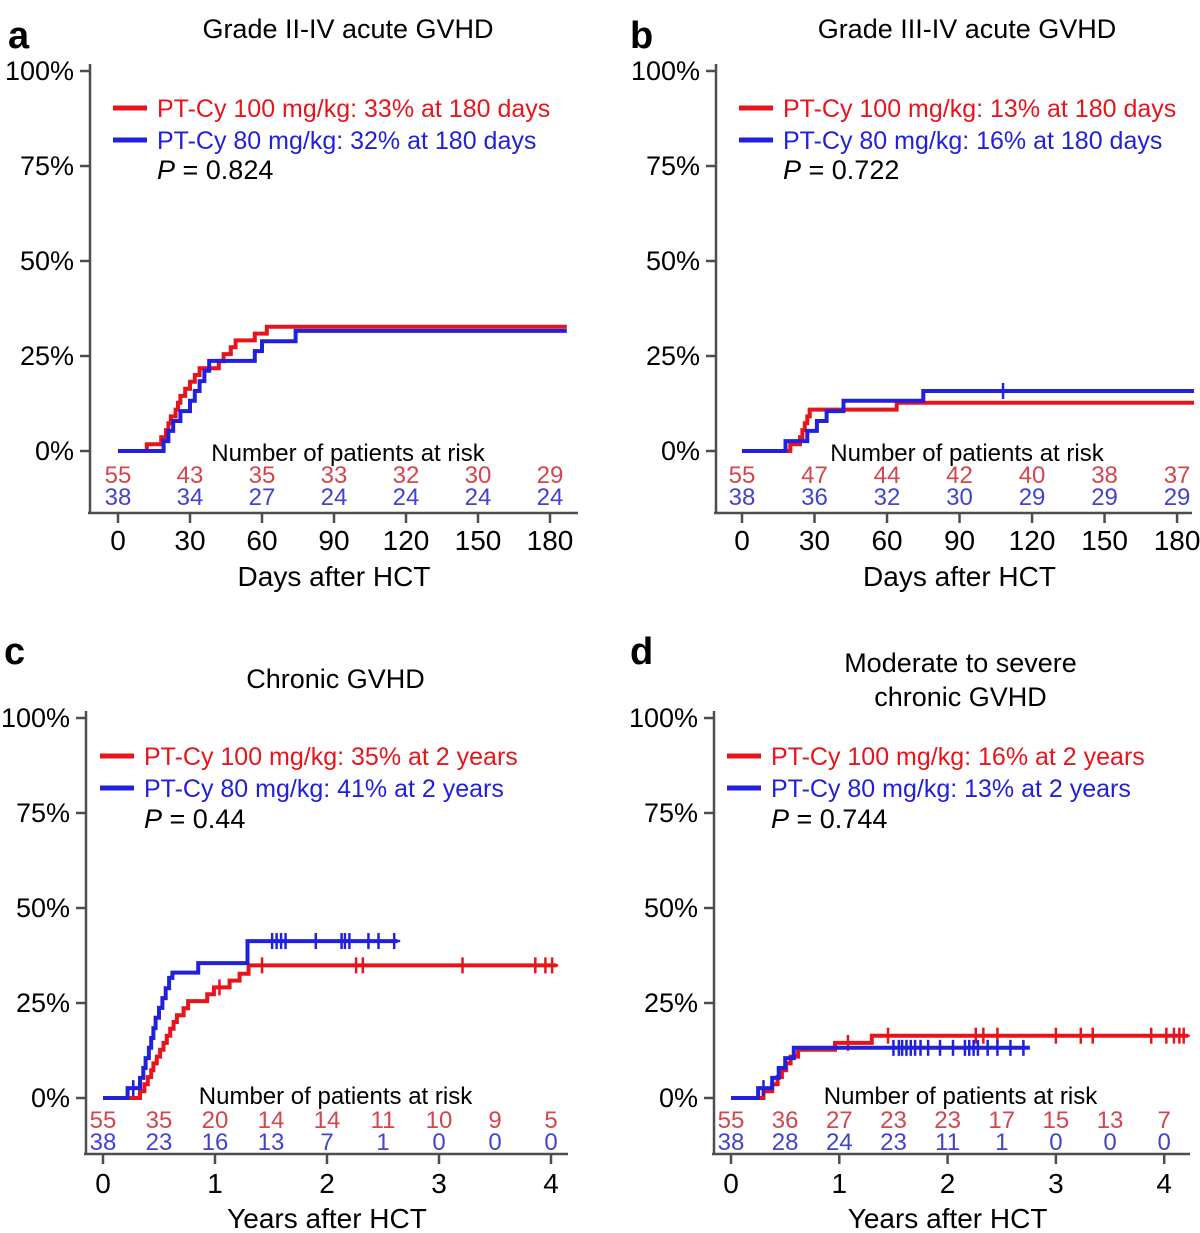 This screenshot has height=1233, width=1200. What do you see at coordinates (967, 29) in the screenshot?
I see `chart-title-b: Grade III-IV acute GVHD` at bounding box center [967, 29].